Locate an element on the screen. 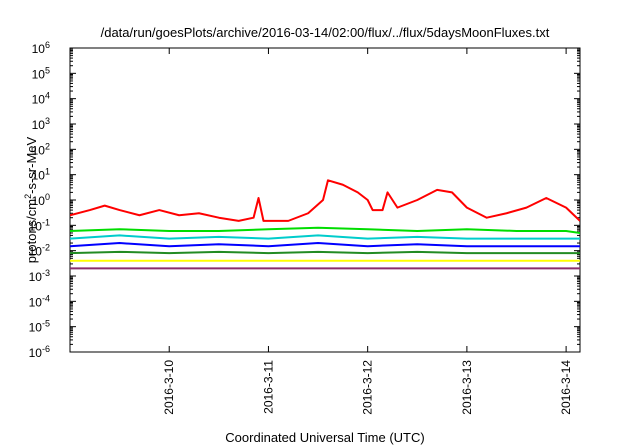 This screenshot has height=448, width=640. y-tick-label: 10⁴ is located at coordinates (41, 99).